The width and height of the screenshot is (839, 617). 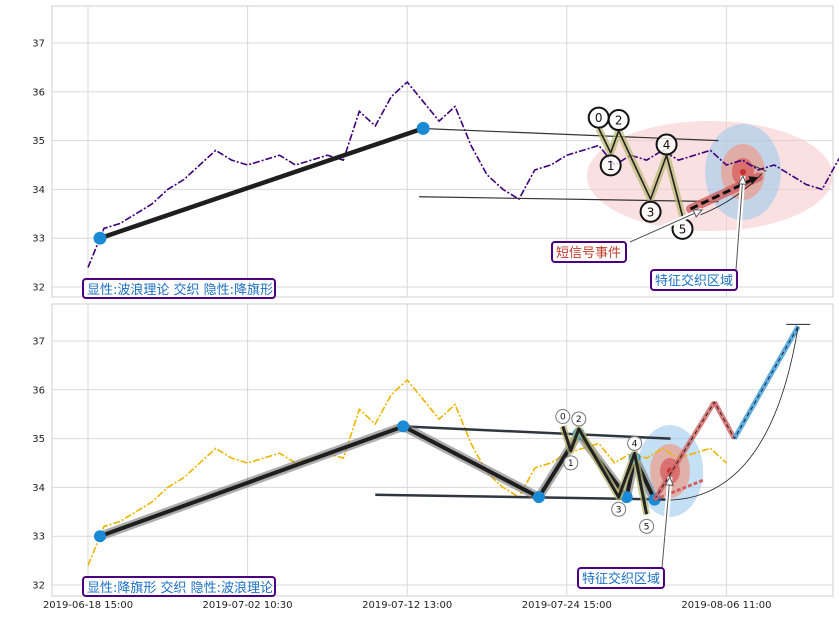 What do you see at coordinates (567, 605) in the screenshot?
I see `x-tick-label: 2019-07-24 15:00` at bounding box center [567, 605].